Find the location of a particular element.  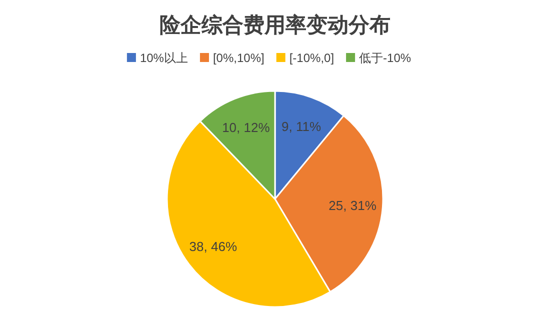

legend-label: [0%,10%] is located at coordinates (238, 58).